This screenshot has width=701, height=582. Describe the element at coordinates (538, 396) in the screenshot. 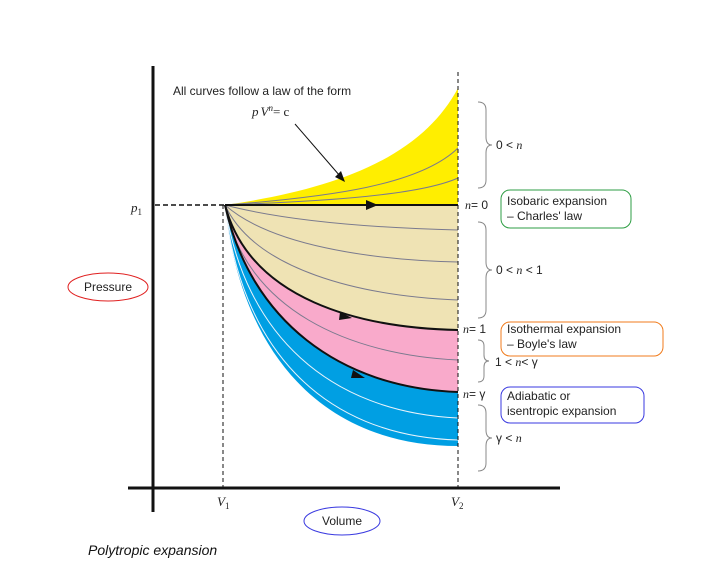

I see `adiabatic-box-line1: Adiabatic or` at that location.